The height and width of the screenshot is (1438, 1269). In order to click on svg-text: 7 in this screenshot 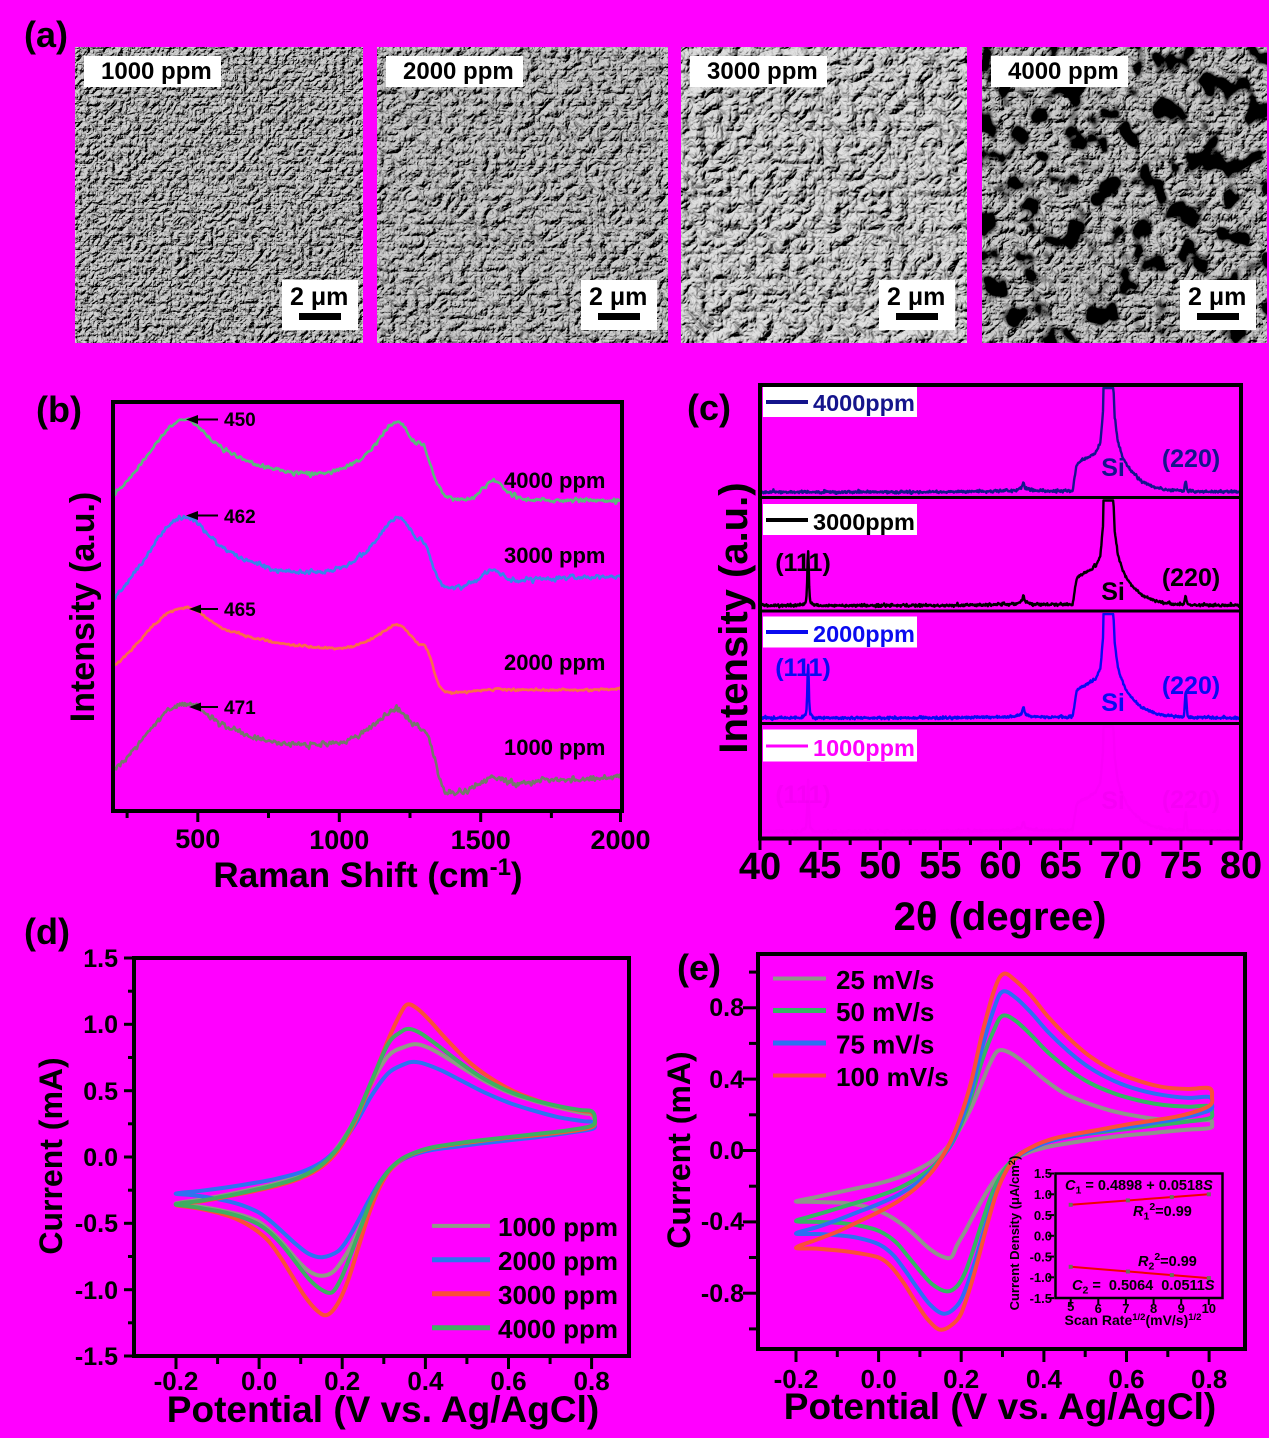, I will do `click(1125, 1308)`.